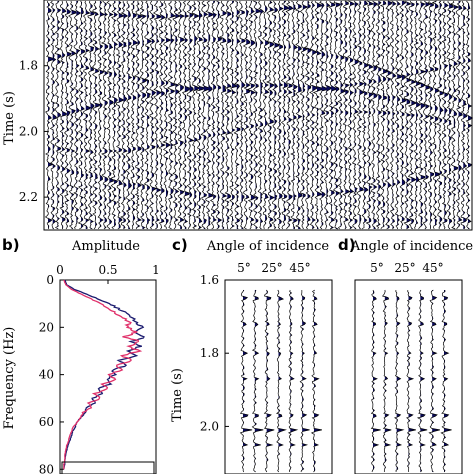  Describe the element at coordinates (46, 327) in the screenshot. I see `panel-b-ytick-label: 20` at that location.